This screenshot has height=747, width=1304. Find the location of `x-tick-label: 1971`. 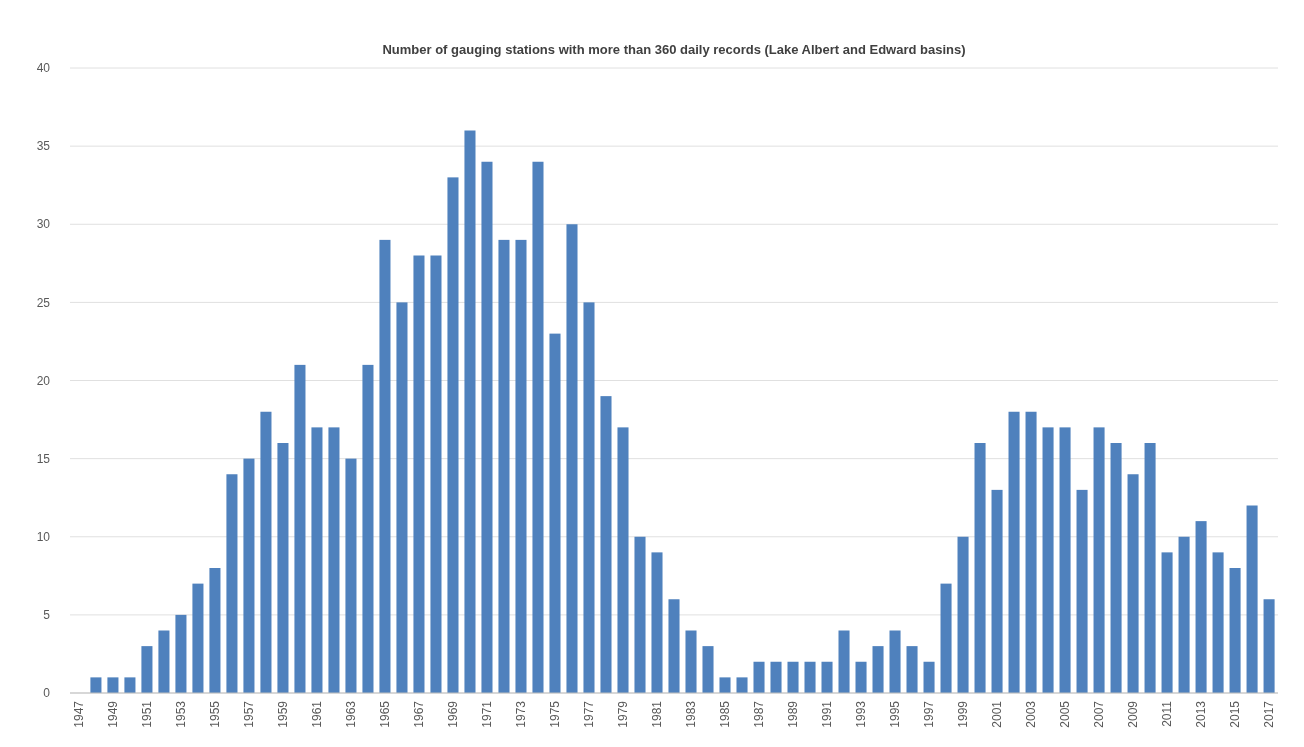

x-tick-label: 1971 is located at coordinates (487, 714).